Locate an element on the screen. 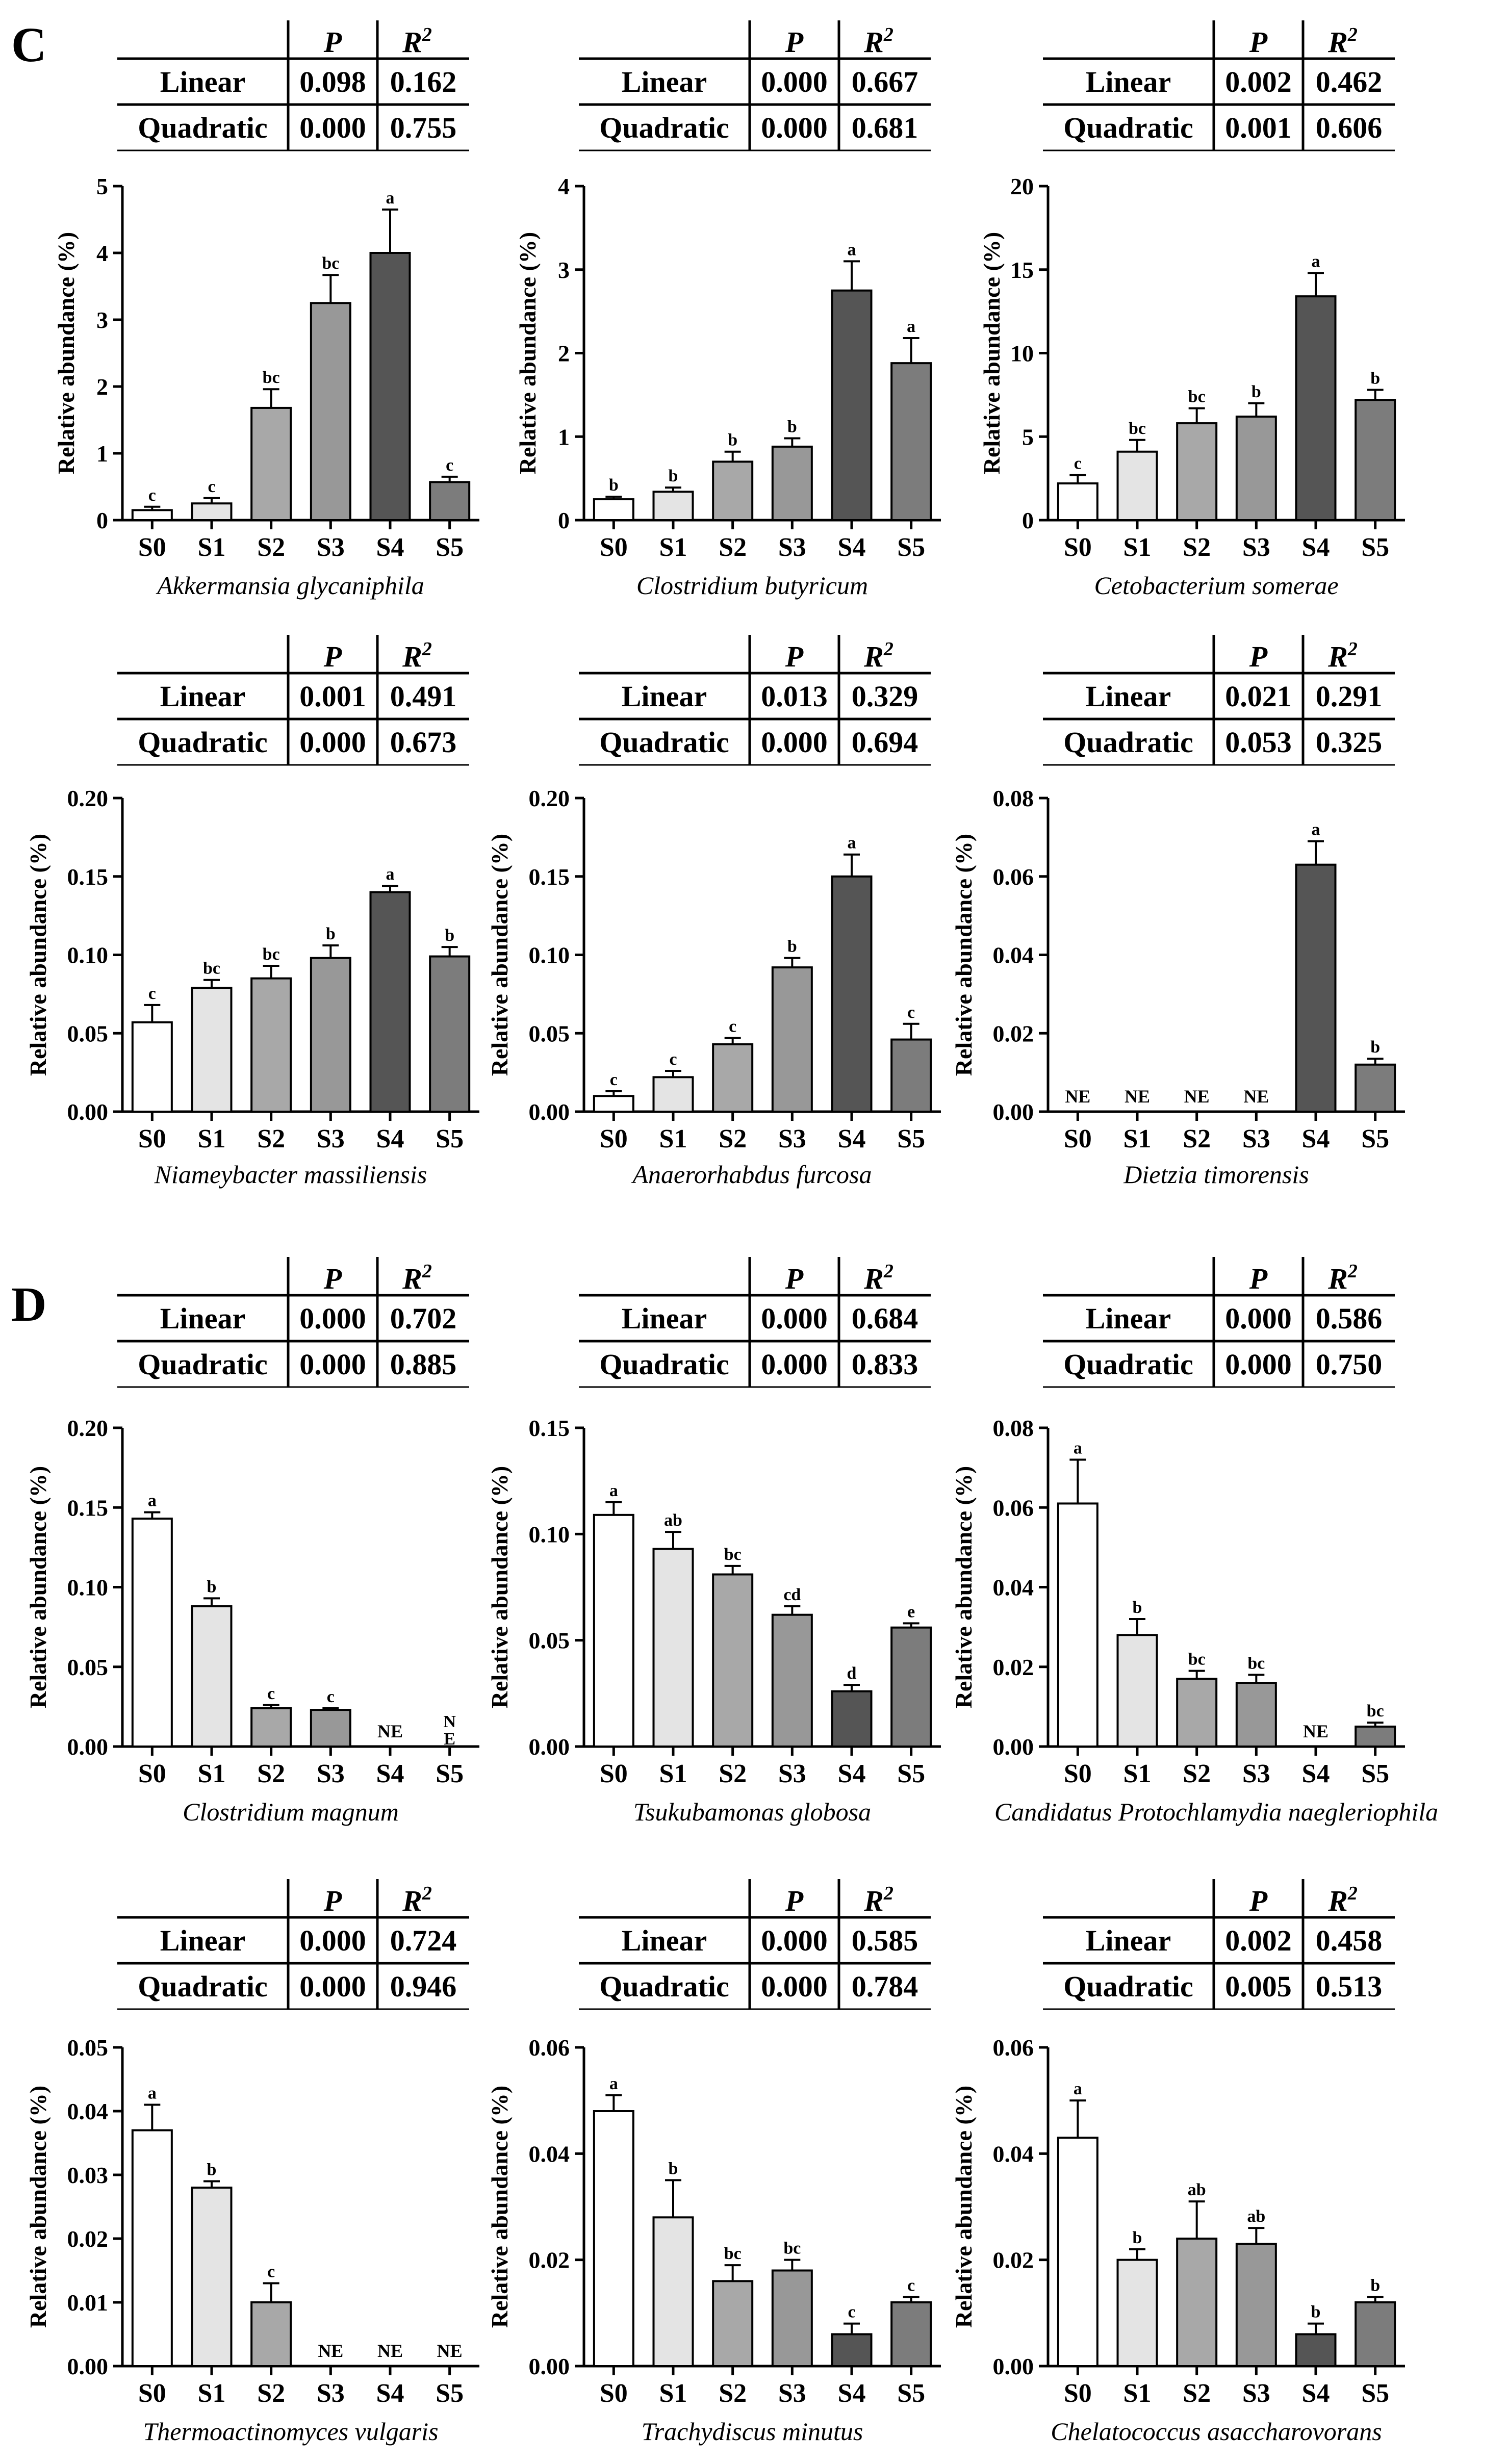 The image size is (1507, 2464). sig-label: ab is located at coordinates (673, 1521).